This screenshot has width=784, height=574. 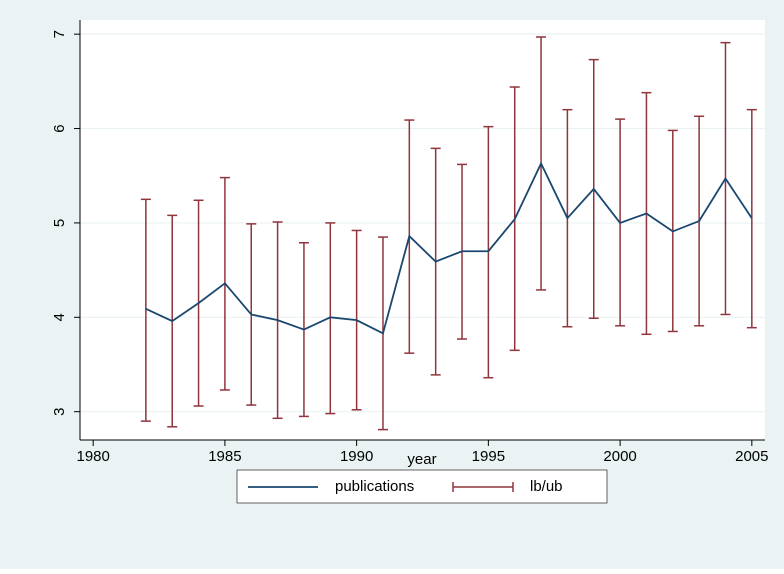 What do you see at coordinates (421, 459) in the screenshot?
I see `x-axis-title: year` at bounding box center [421, 459].